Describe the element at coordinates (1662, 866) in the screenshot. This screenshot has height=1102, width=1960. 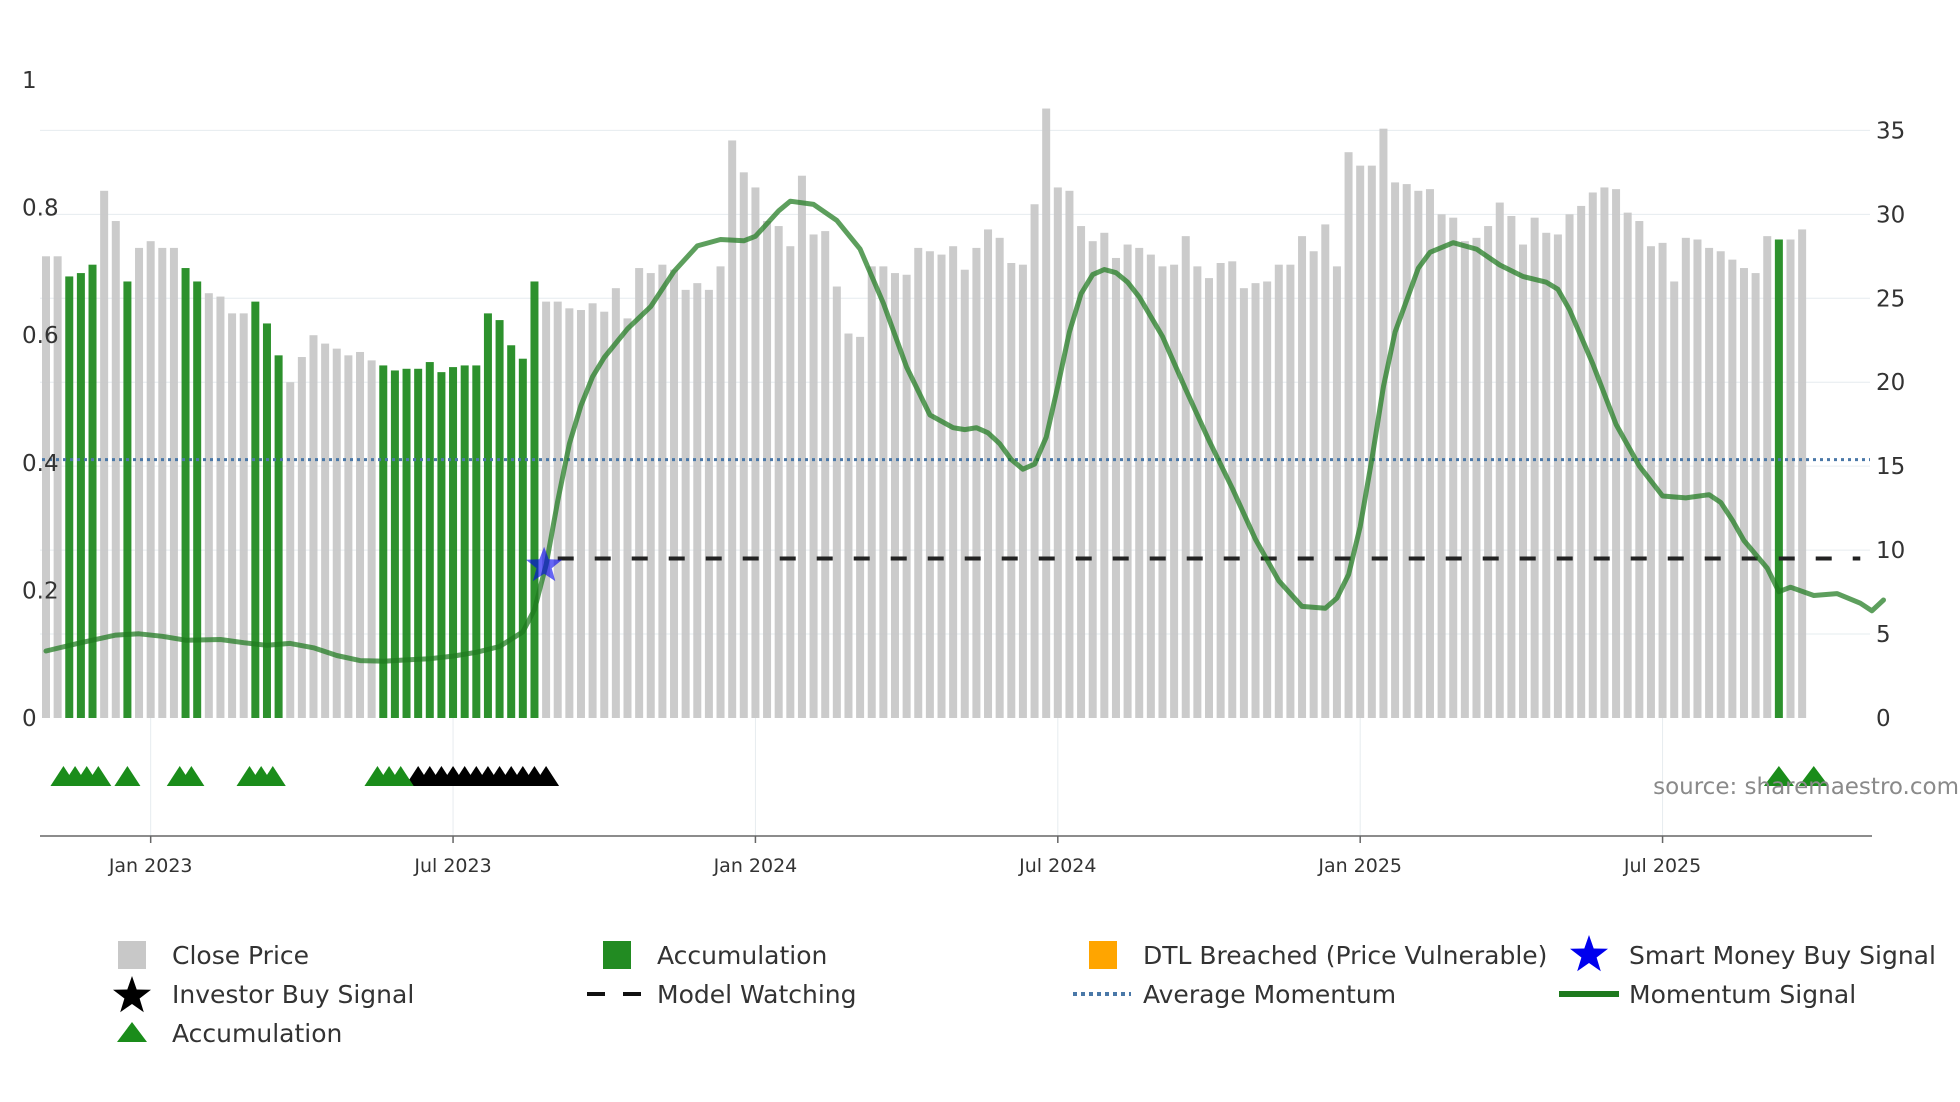
I see `x-tick-label: Jul 2025` at that location.